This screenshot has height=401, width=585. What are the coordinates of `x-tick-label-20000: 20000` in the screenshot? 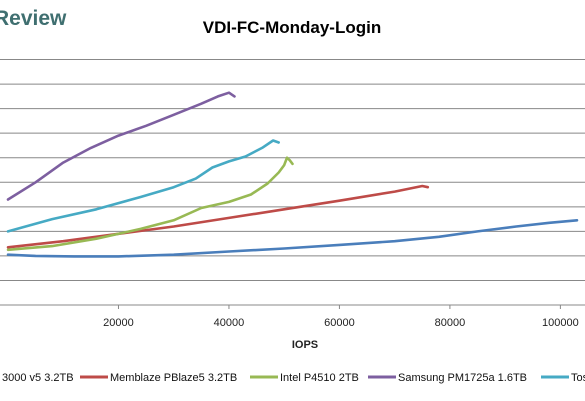 It's located at (118, 323).